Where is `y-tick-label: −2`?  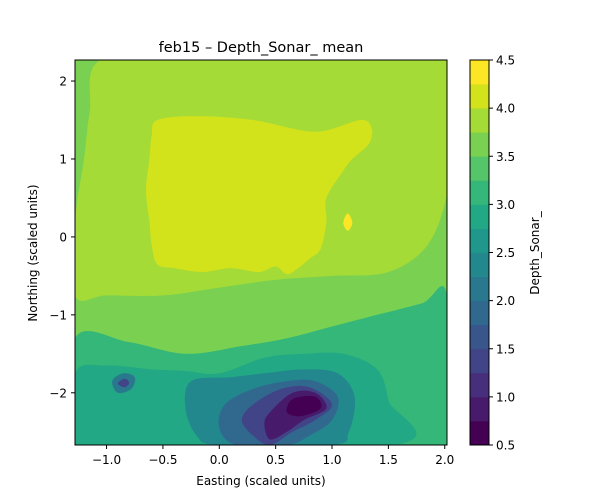 y-tick-label: −2 is located at coordinates (58, 393).